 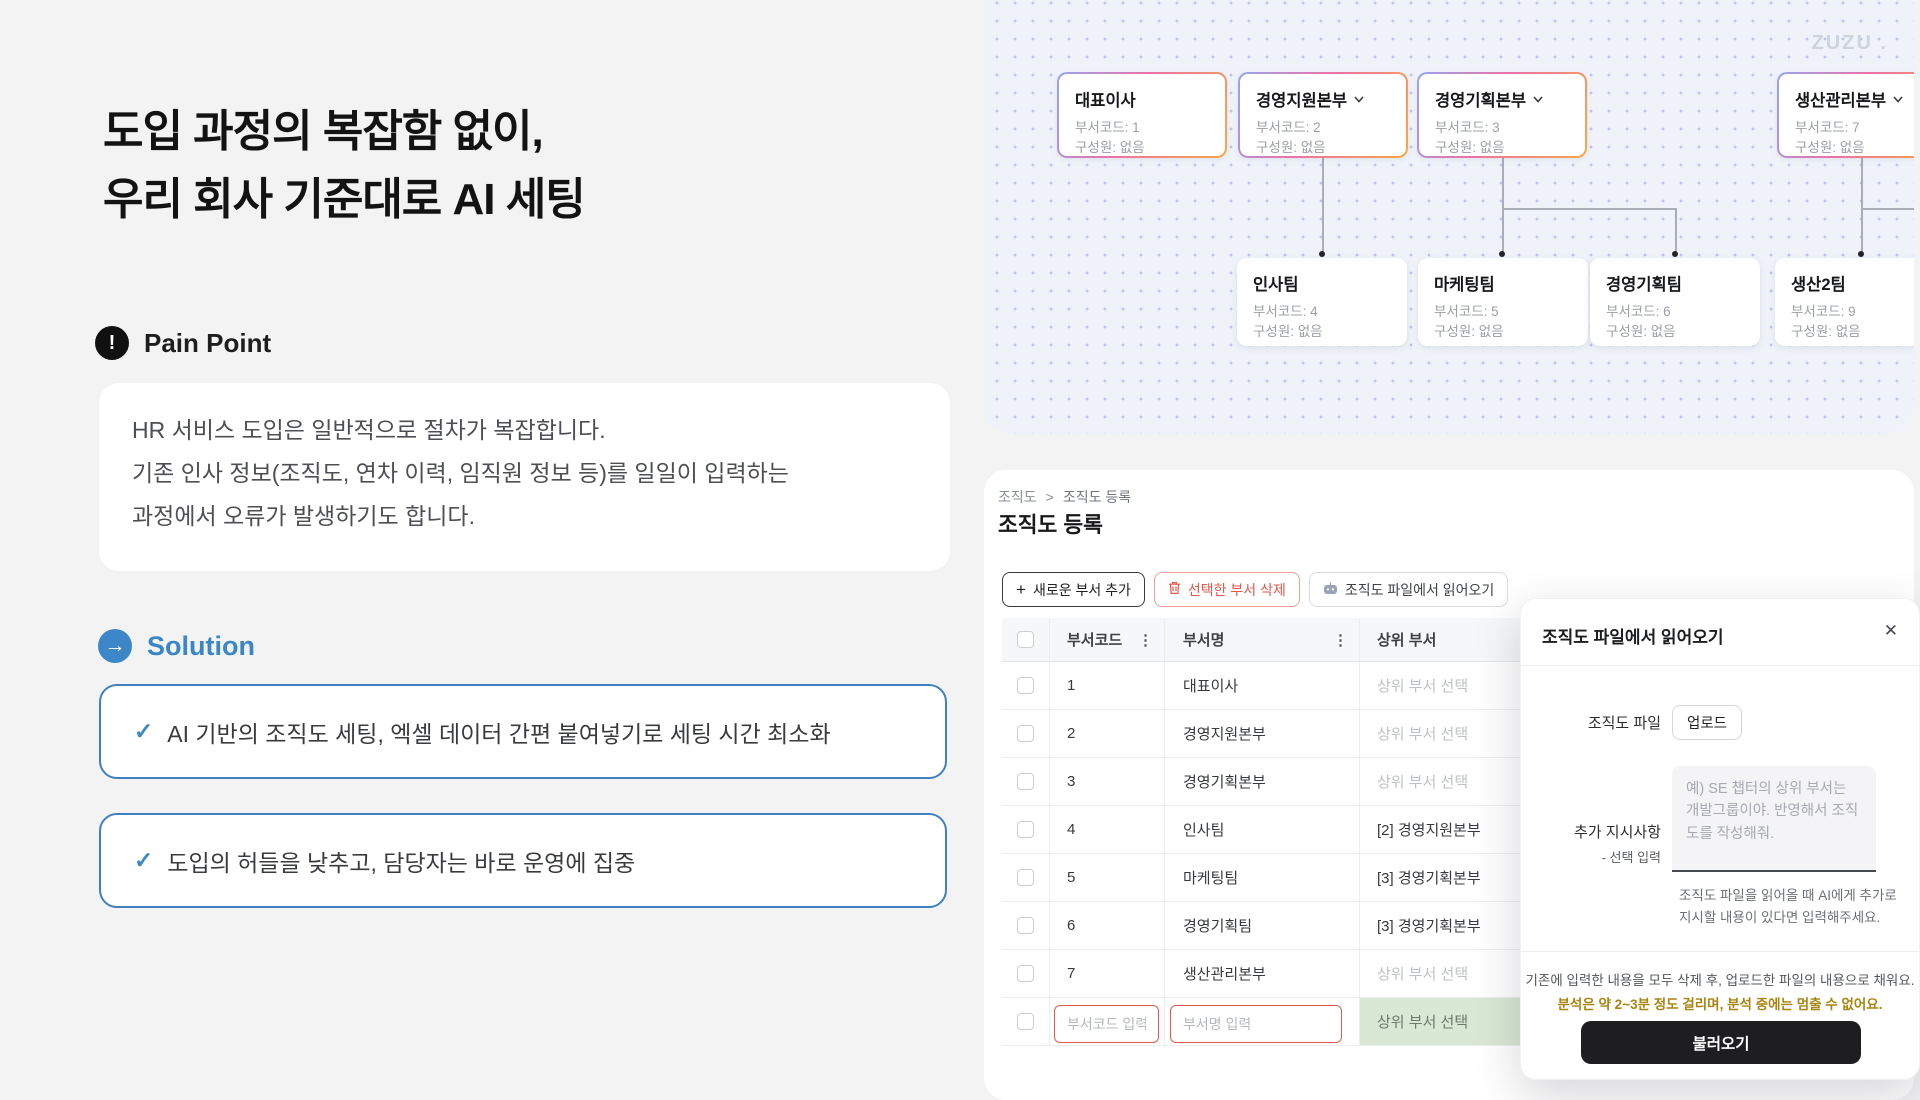 What do you see at coordinates (1262, 973) in the screenshot?
I see `cell-name: 생산관리본부` at bounding box center [1262, 973].